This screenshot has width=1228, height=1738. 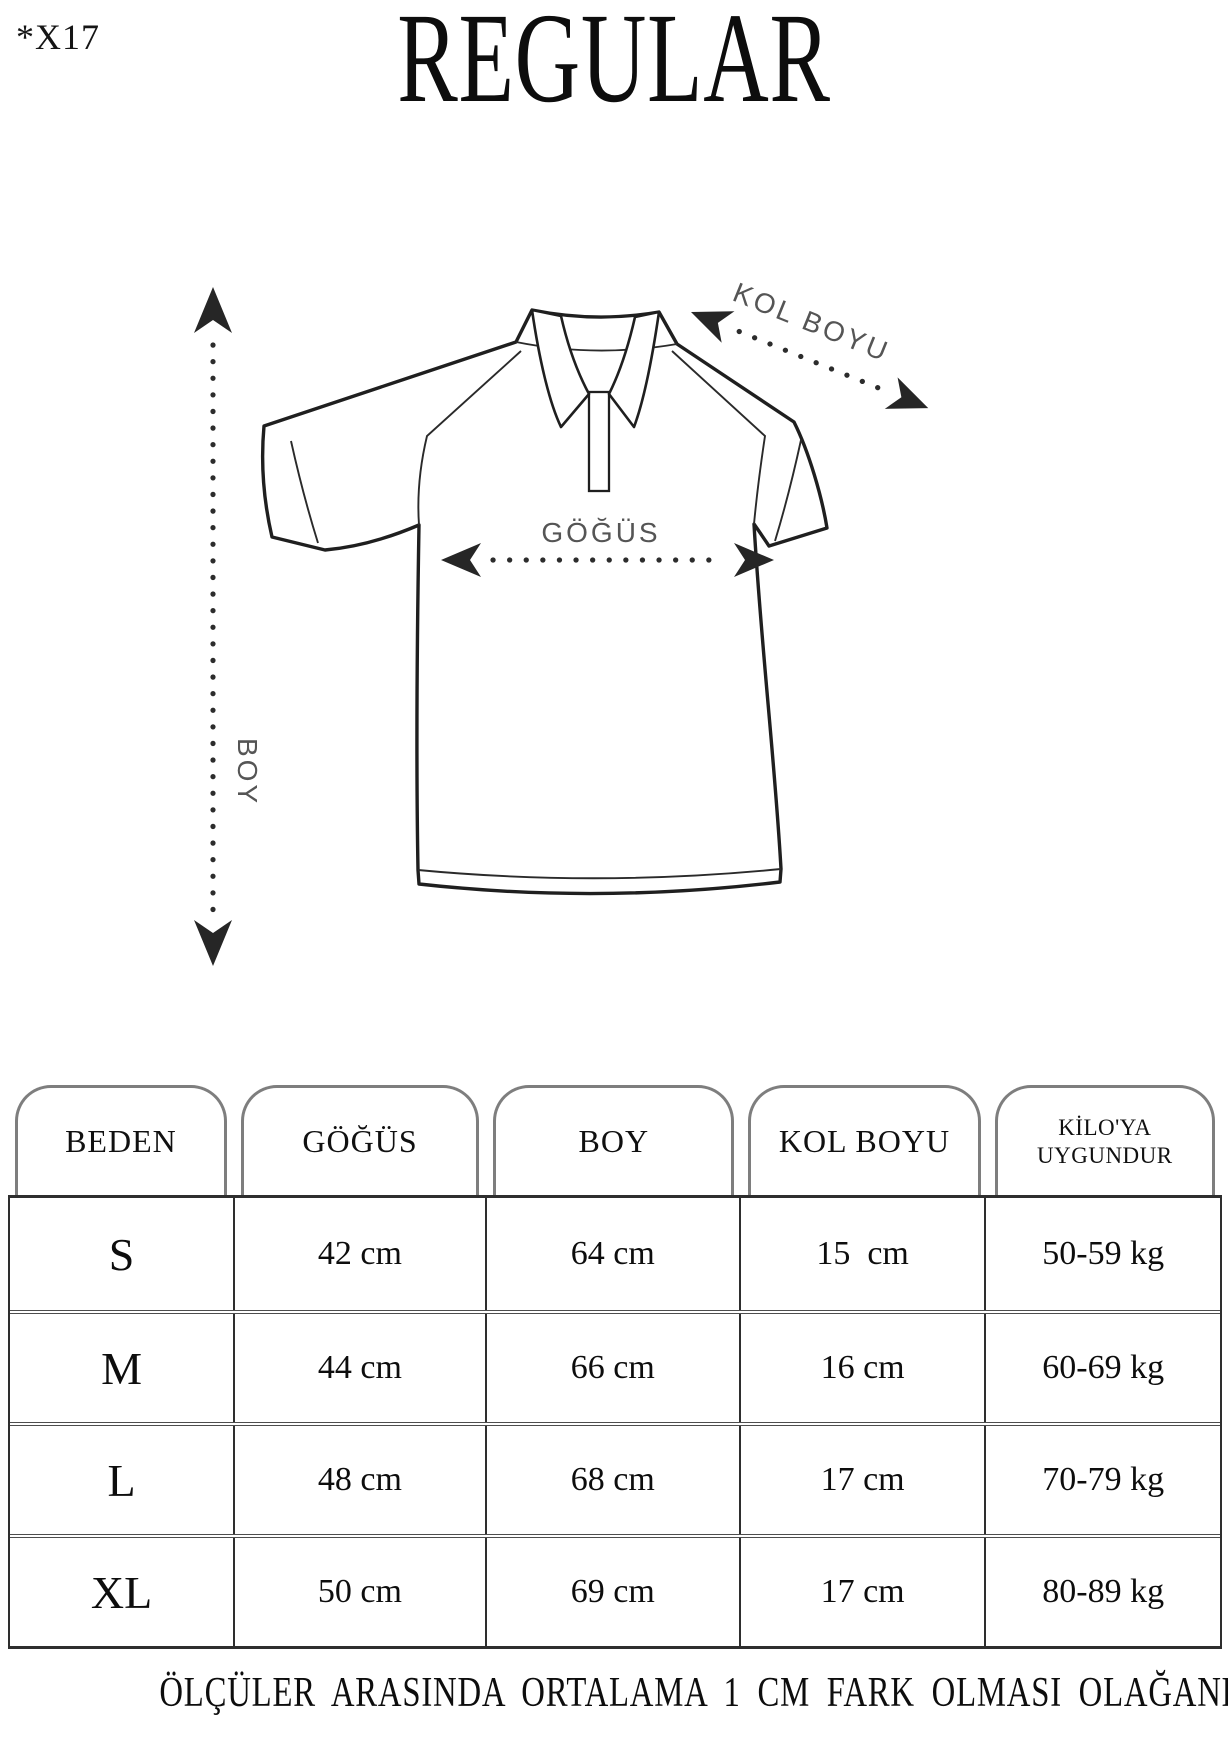 What do you see at coordinates (1103, 1592) in the screenshot?
I see `cell-weight: 80-89 kg` at bounding box center [1103, 1592].